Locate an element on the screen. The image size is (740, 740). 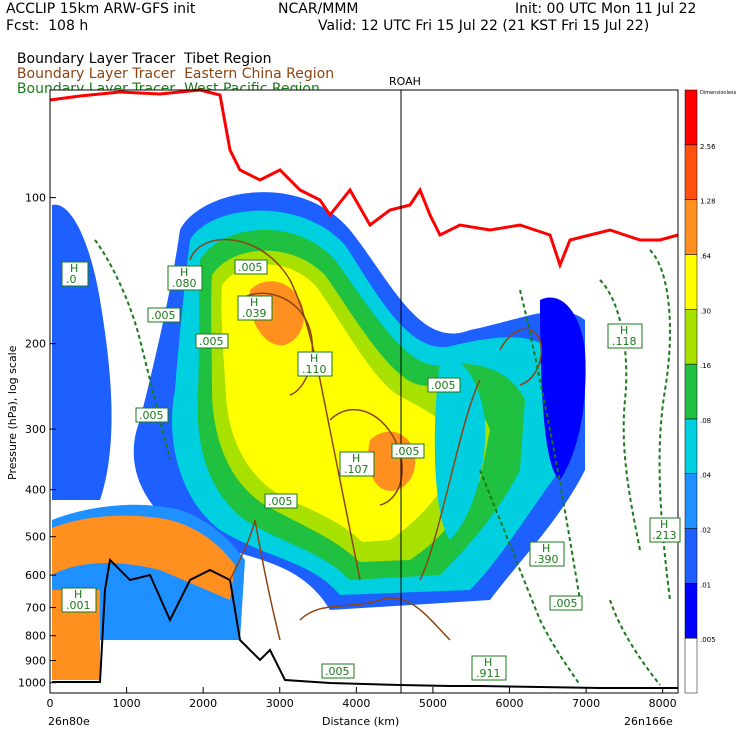
x-tick-label: 0 is located at coordinates (50, 703).